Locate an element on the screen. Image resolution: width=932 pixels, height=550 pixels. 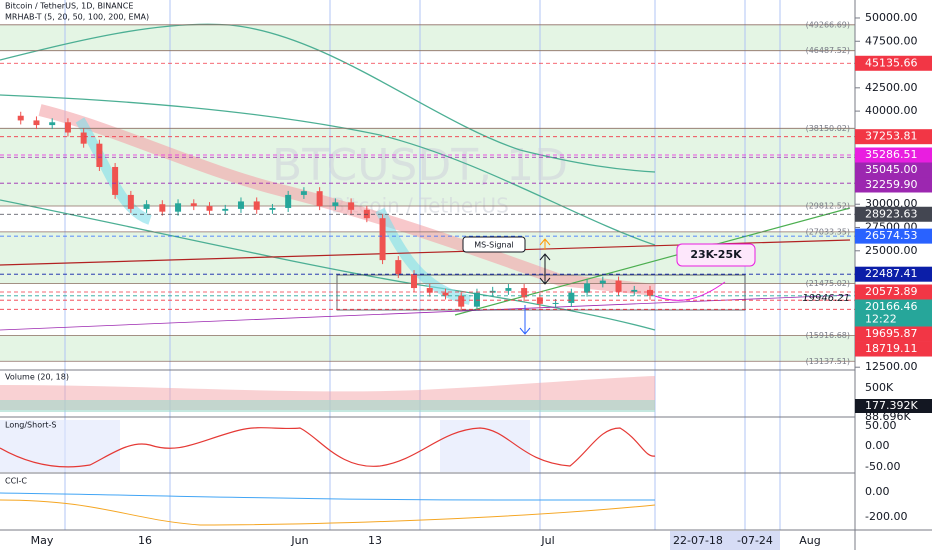
header-title: Bitcoin / TetherUS, 1D, BINANCE is located at coordinates (69, 6).